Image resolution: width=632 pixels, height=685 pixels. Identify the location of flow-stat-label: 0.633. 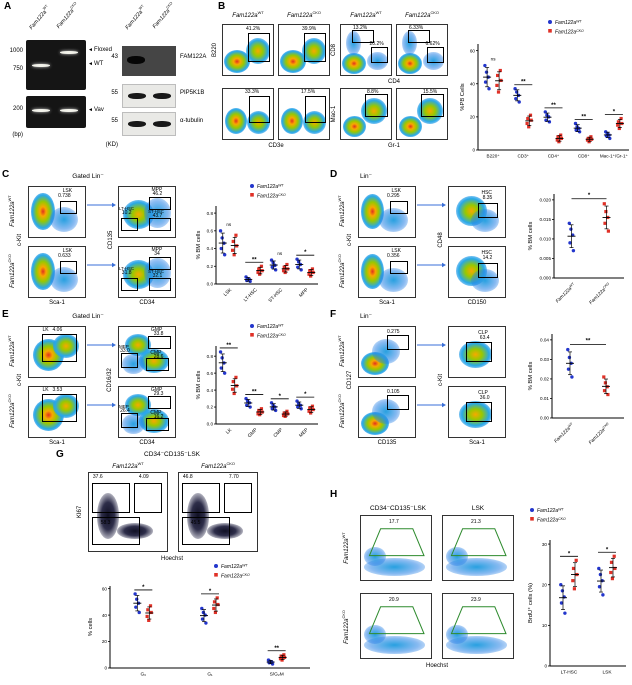
(64, 255).